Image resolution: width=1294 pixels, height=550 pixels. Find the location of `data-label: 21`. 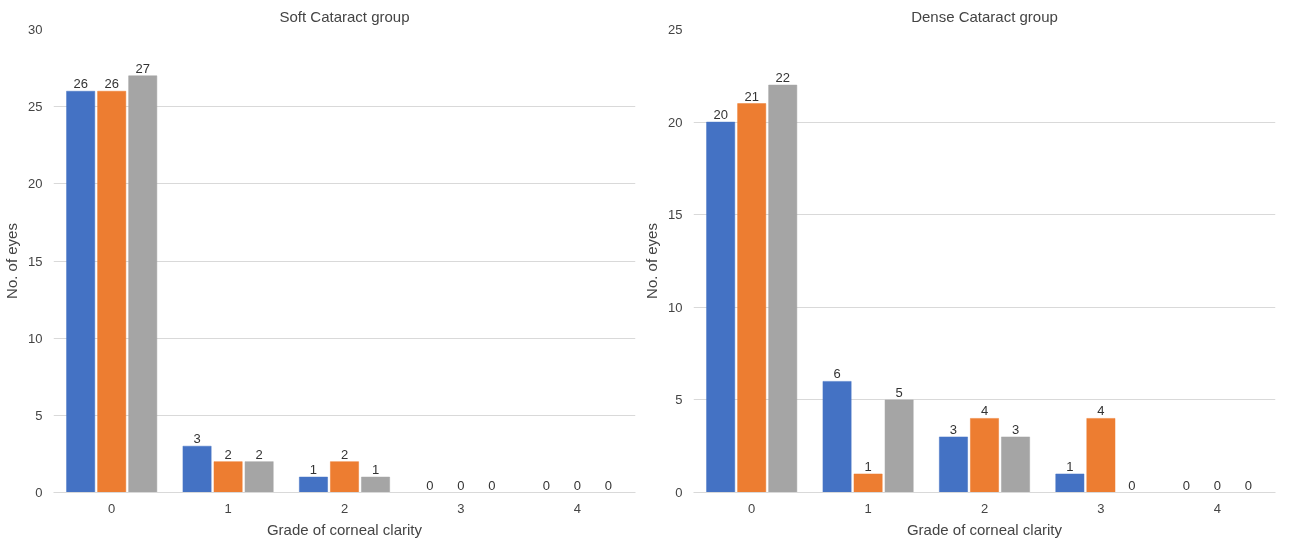

data-label: 21 is located at coordinates (751, 96).